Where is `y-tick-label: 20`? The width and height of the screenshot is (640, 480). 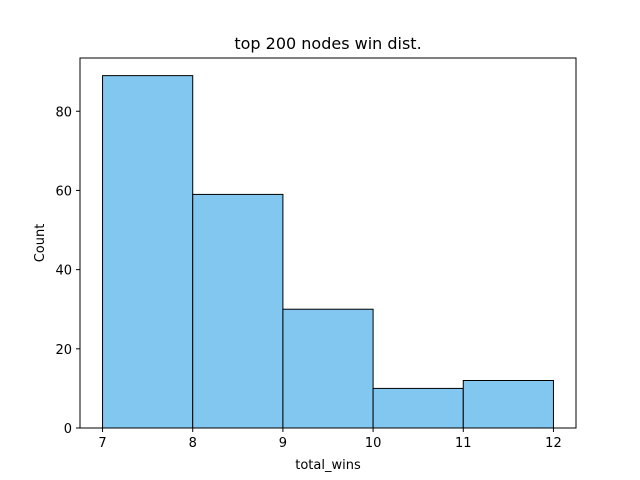 y-tick-label: 20 is located at coordinates (63, 350).